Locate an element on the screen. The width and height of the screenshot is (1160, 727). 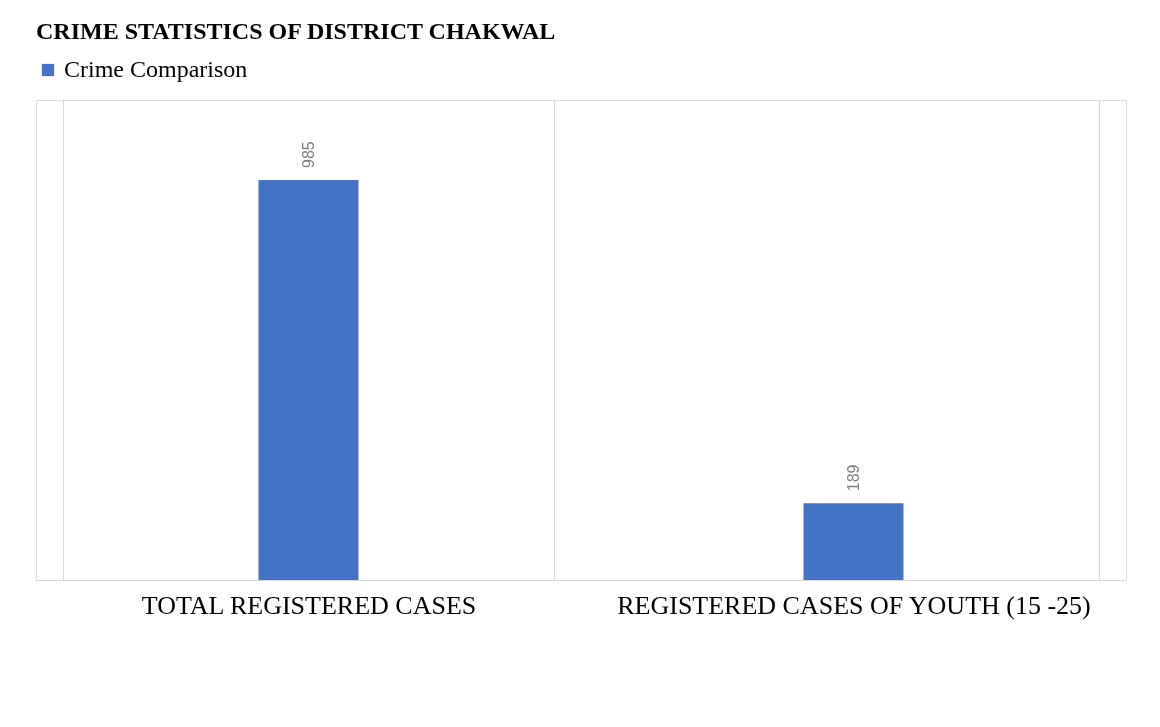
x-tick-label: TOTAL REGISTERED CASES is located at coordinates (309, 605).